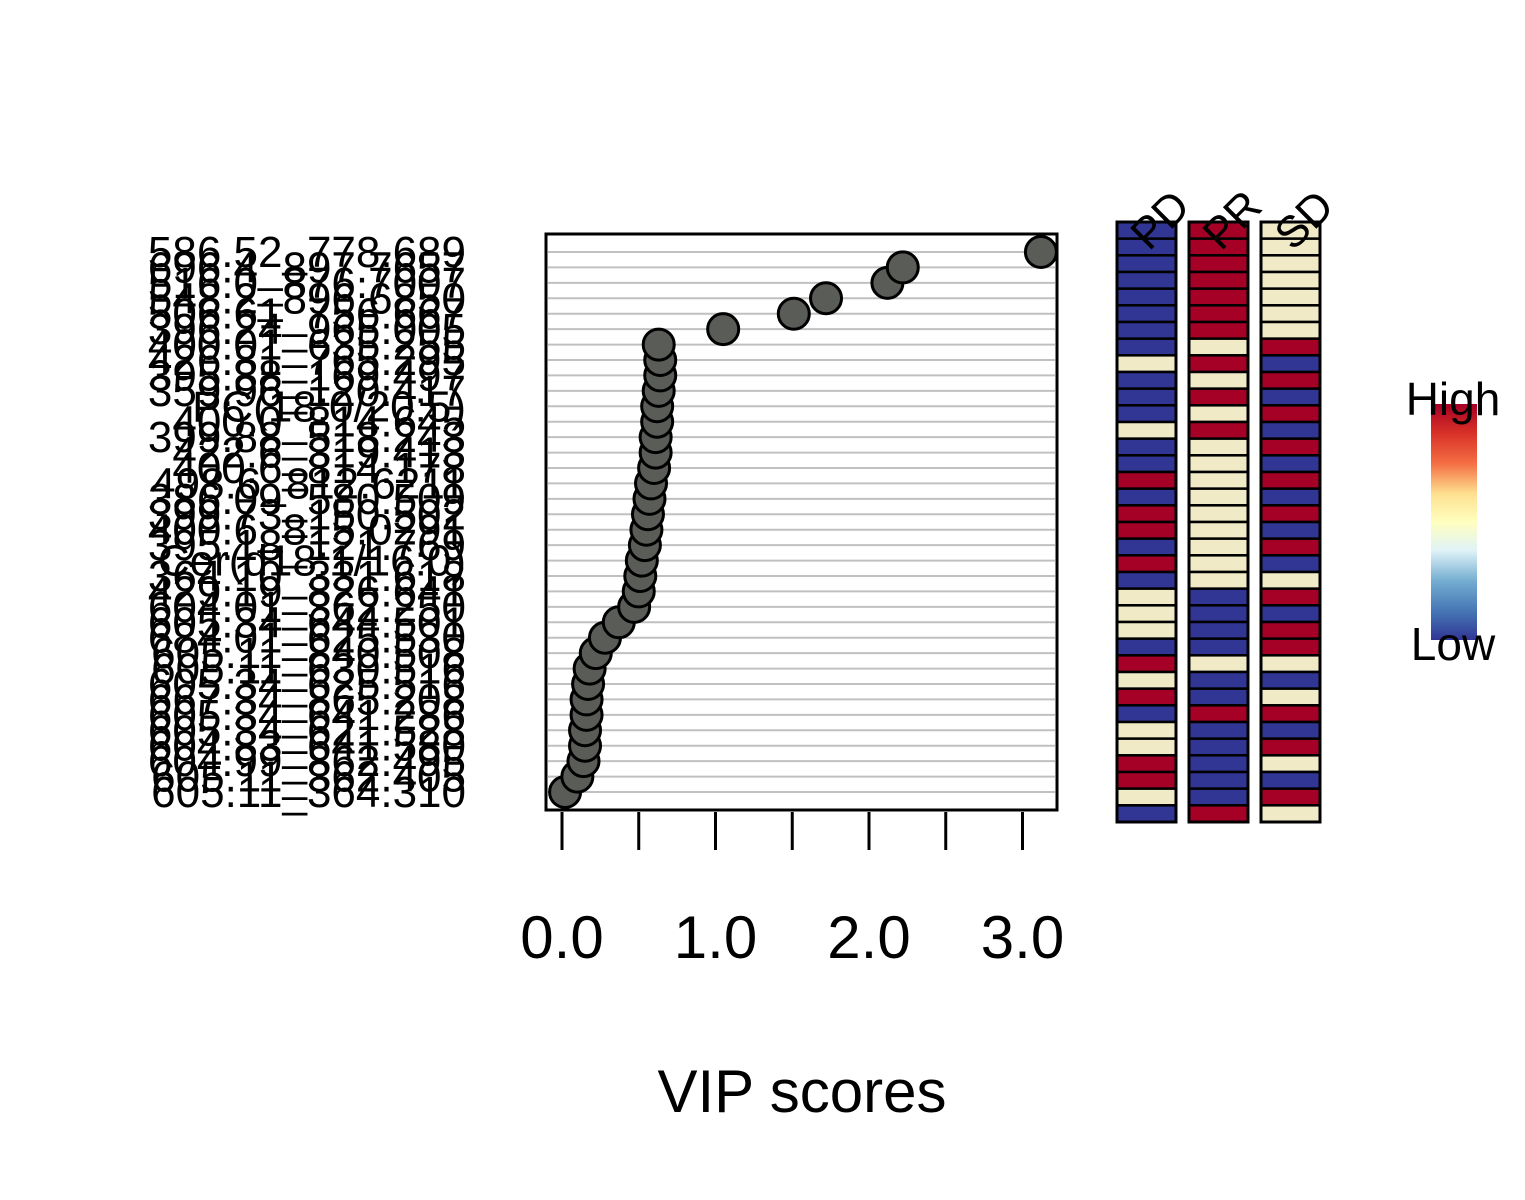 This screenshot has width=1525, height=1200. Describe the element at coordinates (308, 792) in the screenshot. I see `feature-label: 605.11_364.310` at that location.